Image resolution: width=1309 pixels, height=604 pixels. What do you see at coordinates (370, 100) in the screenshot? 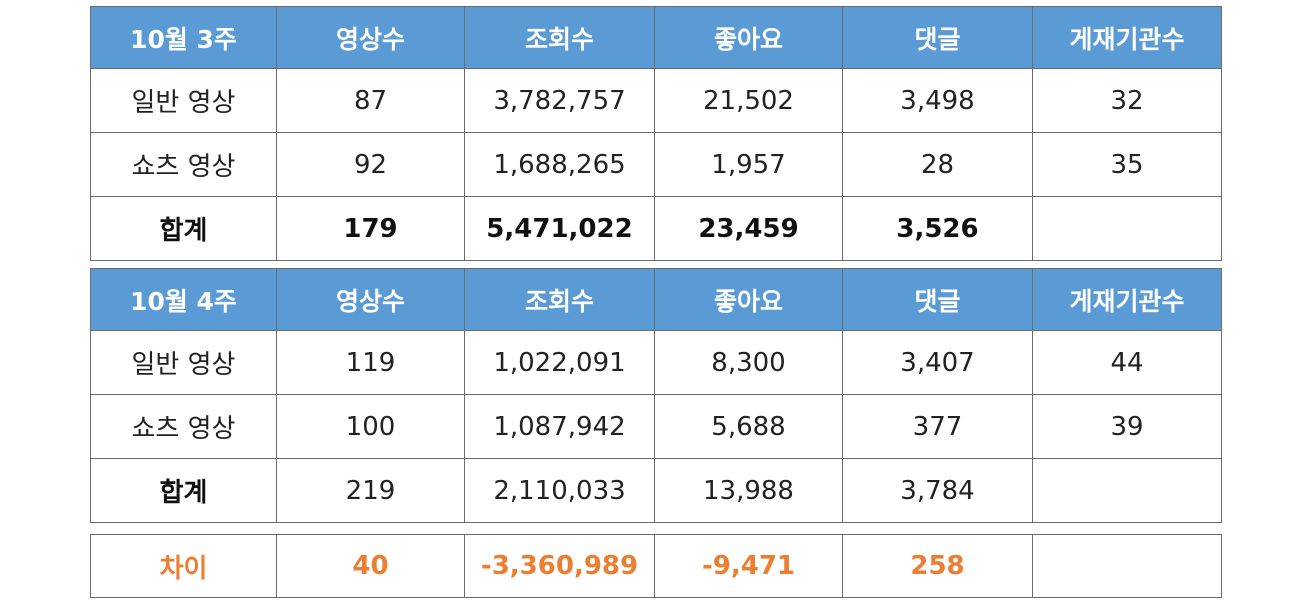
I see `week3-regular-videos: 87` at bounding box center [370, 100].